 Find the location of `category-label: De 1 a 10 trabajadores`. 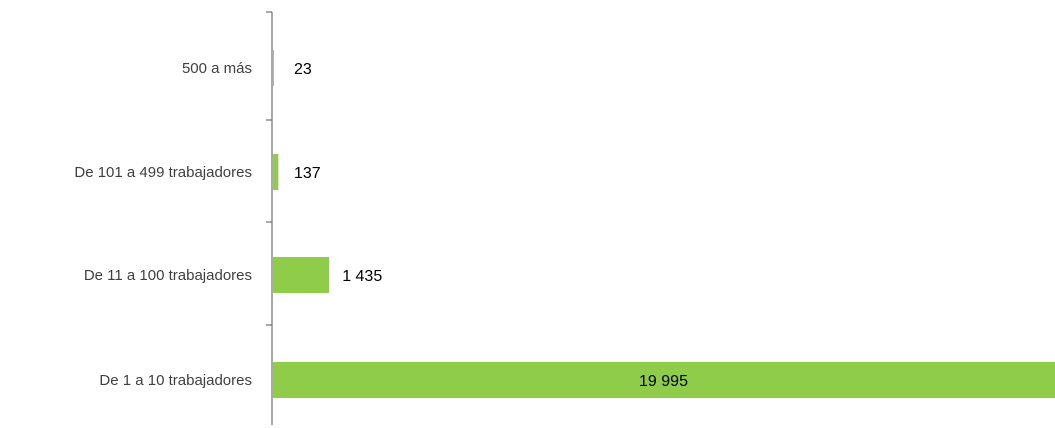

category-label: De 1 a 10 trabajadores is located at coordinates (175, 380).